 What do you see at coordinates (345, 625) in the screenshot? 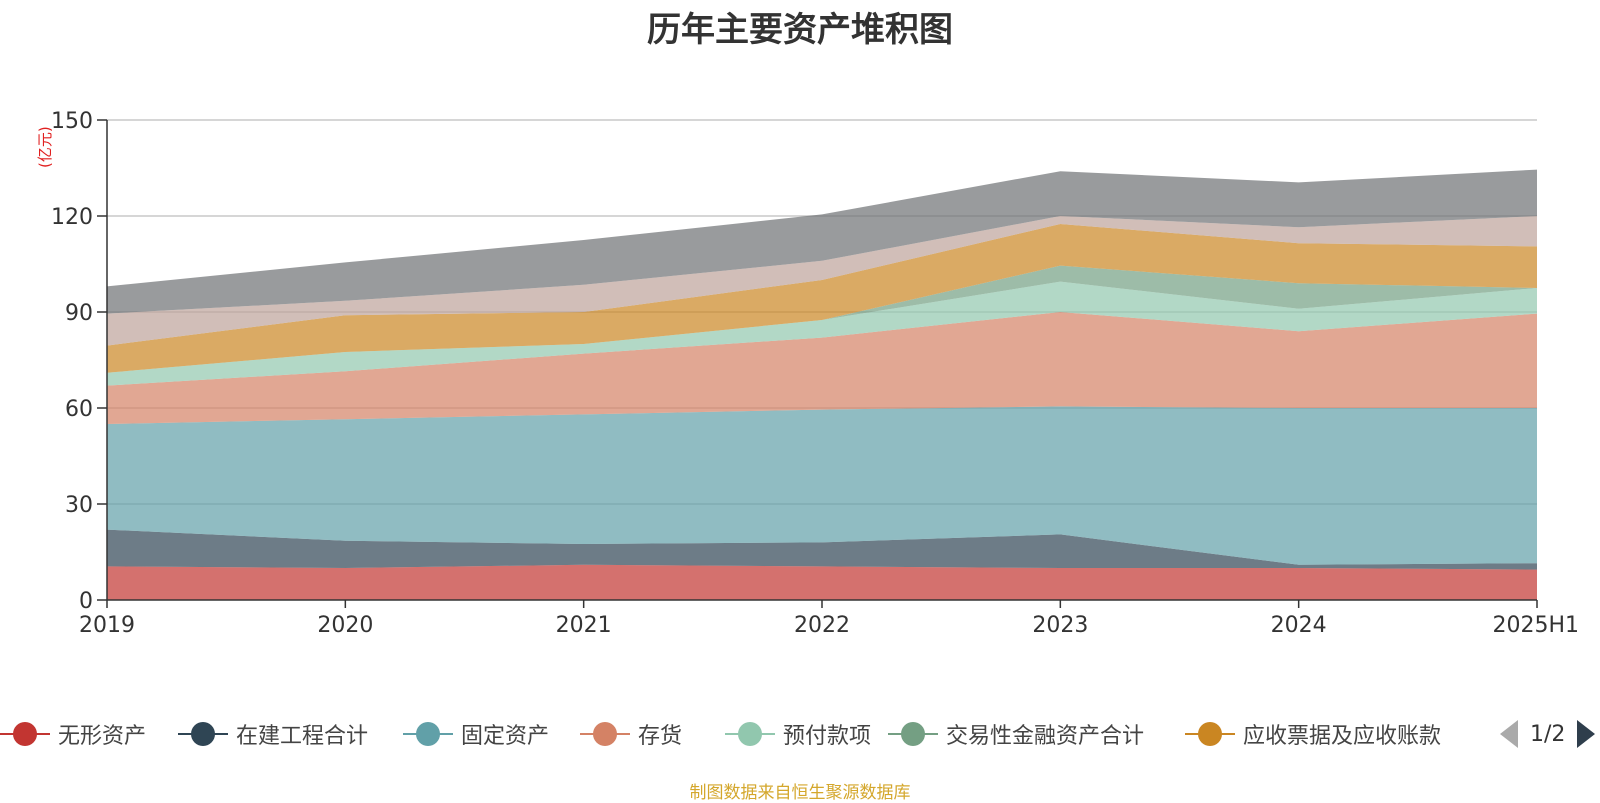
I see `x-tick-label: 2020` at bounding box center [345, 625].